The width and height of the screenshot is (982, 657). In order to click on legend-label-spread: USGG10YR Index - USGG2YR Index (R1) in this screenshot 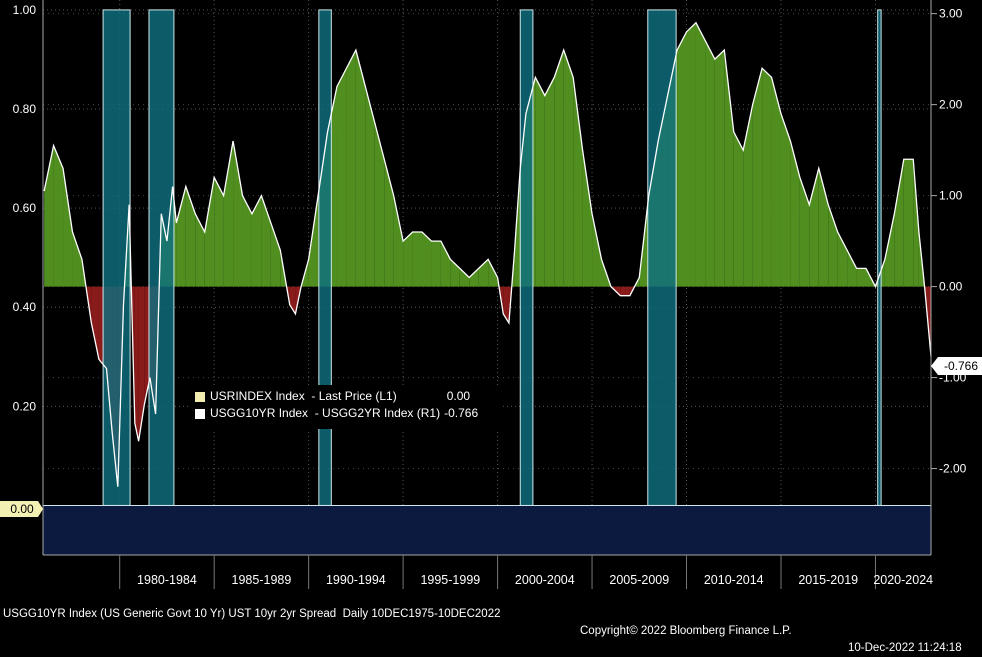, I will do `click(325, 413)`.